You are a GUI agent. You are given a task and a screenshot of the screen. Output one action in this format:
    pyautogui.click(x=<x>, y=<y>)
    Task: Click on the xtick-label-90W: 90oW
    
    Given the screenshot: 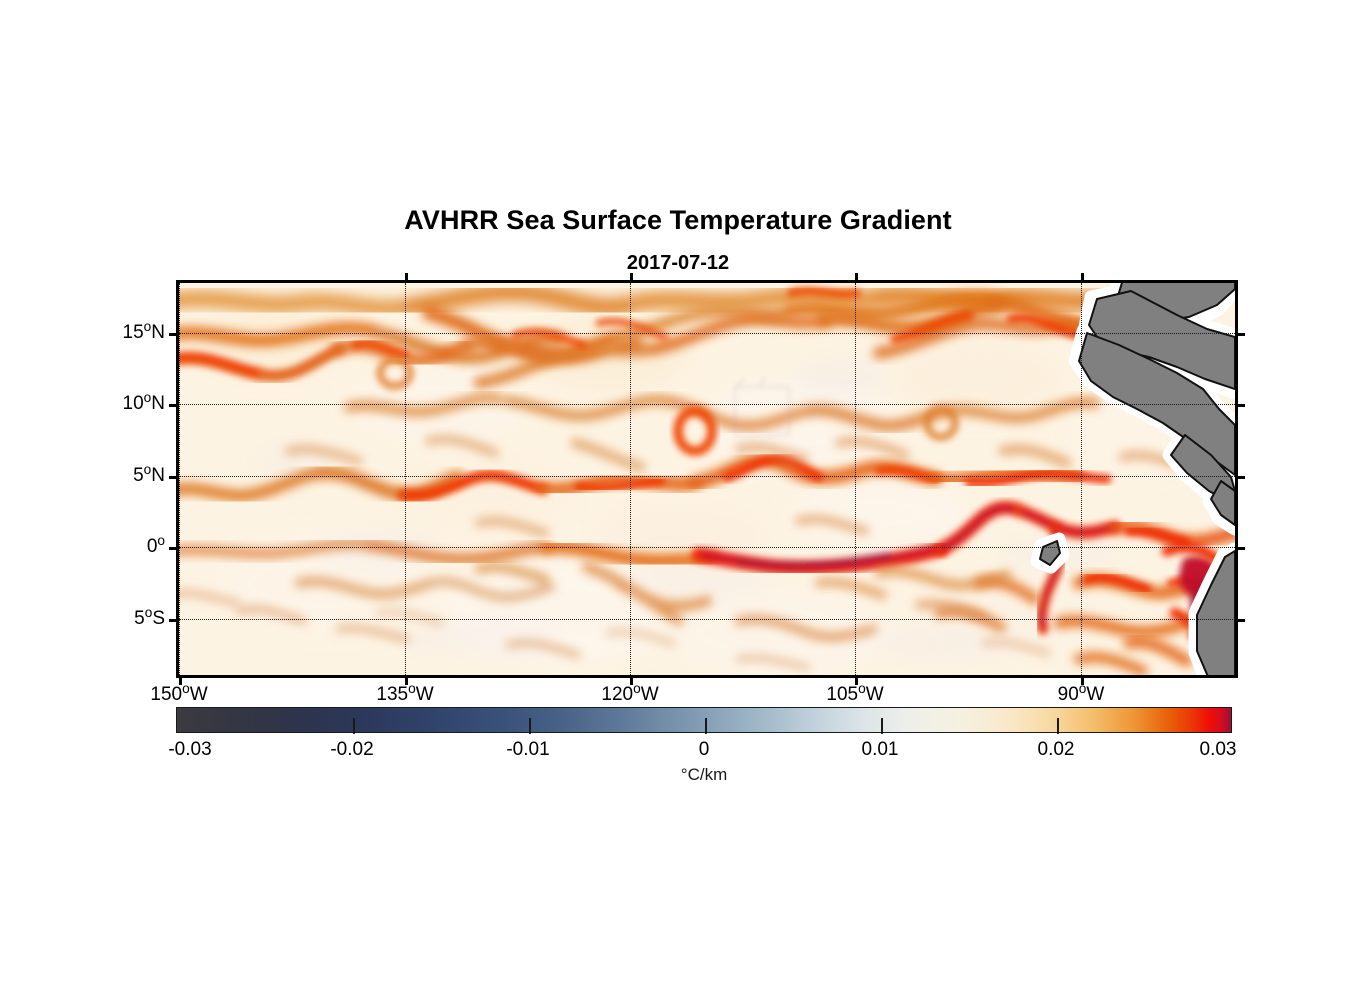 What is the action you would take?
    pyautogui.click(x=1081, y=693)
    